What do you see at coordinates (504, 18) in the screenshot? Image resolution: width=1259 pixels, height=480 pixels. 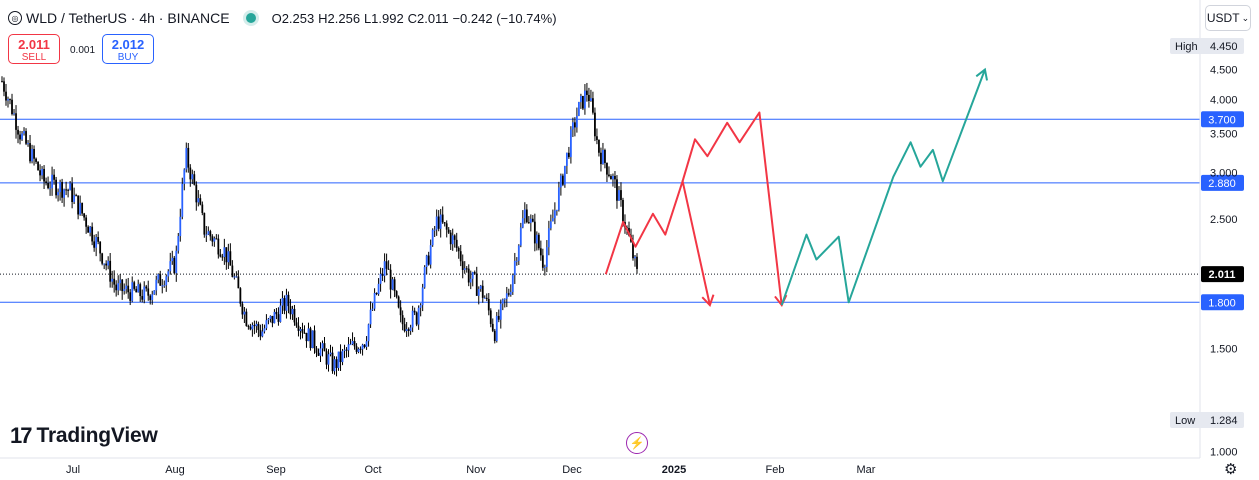 I see `ohlc-change: −0.242 (−10.74%)` at bounding box center [504, 18].